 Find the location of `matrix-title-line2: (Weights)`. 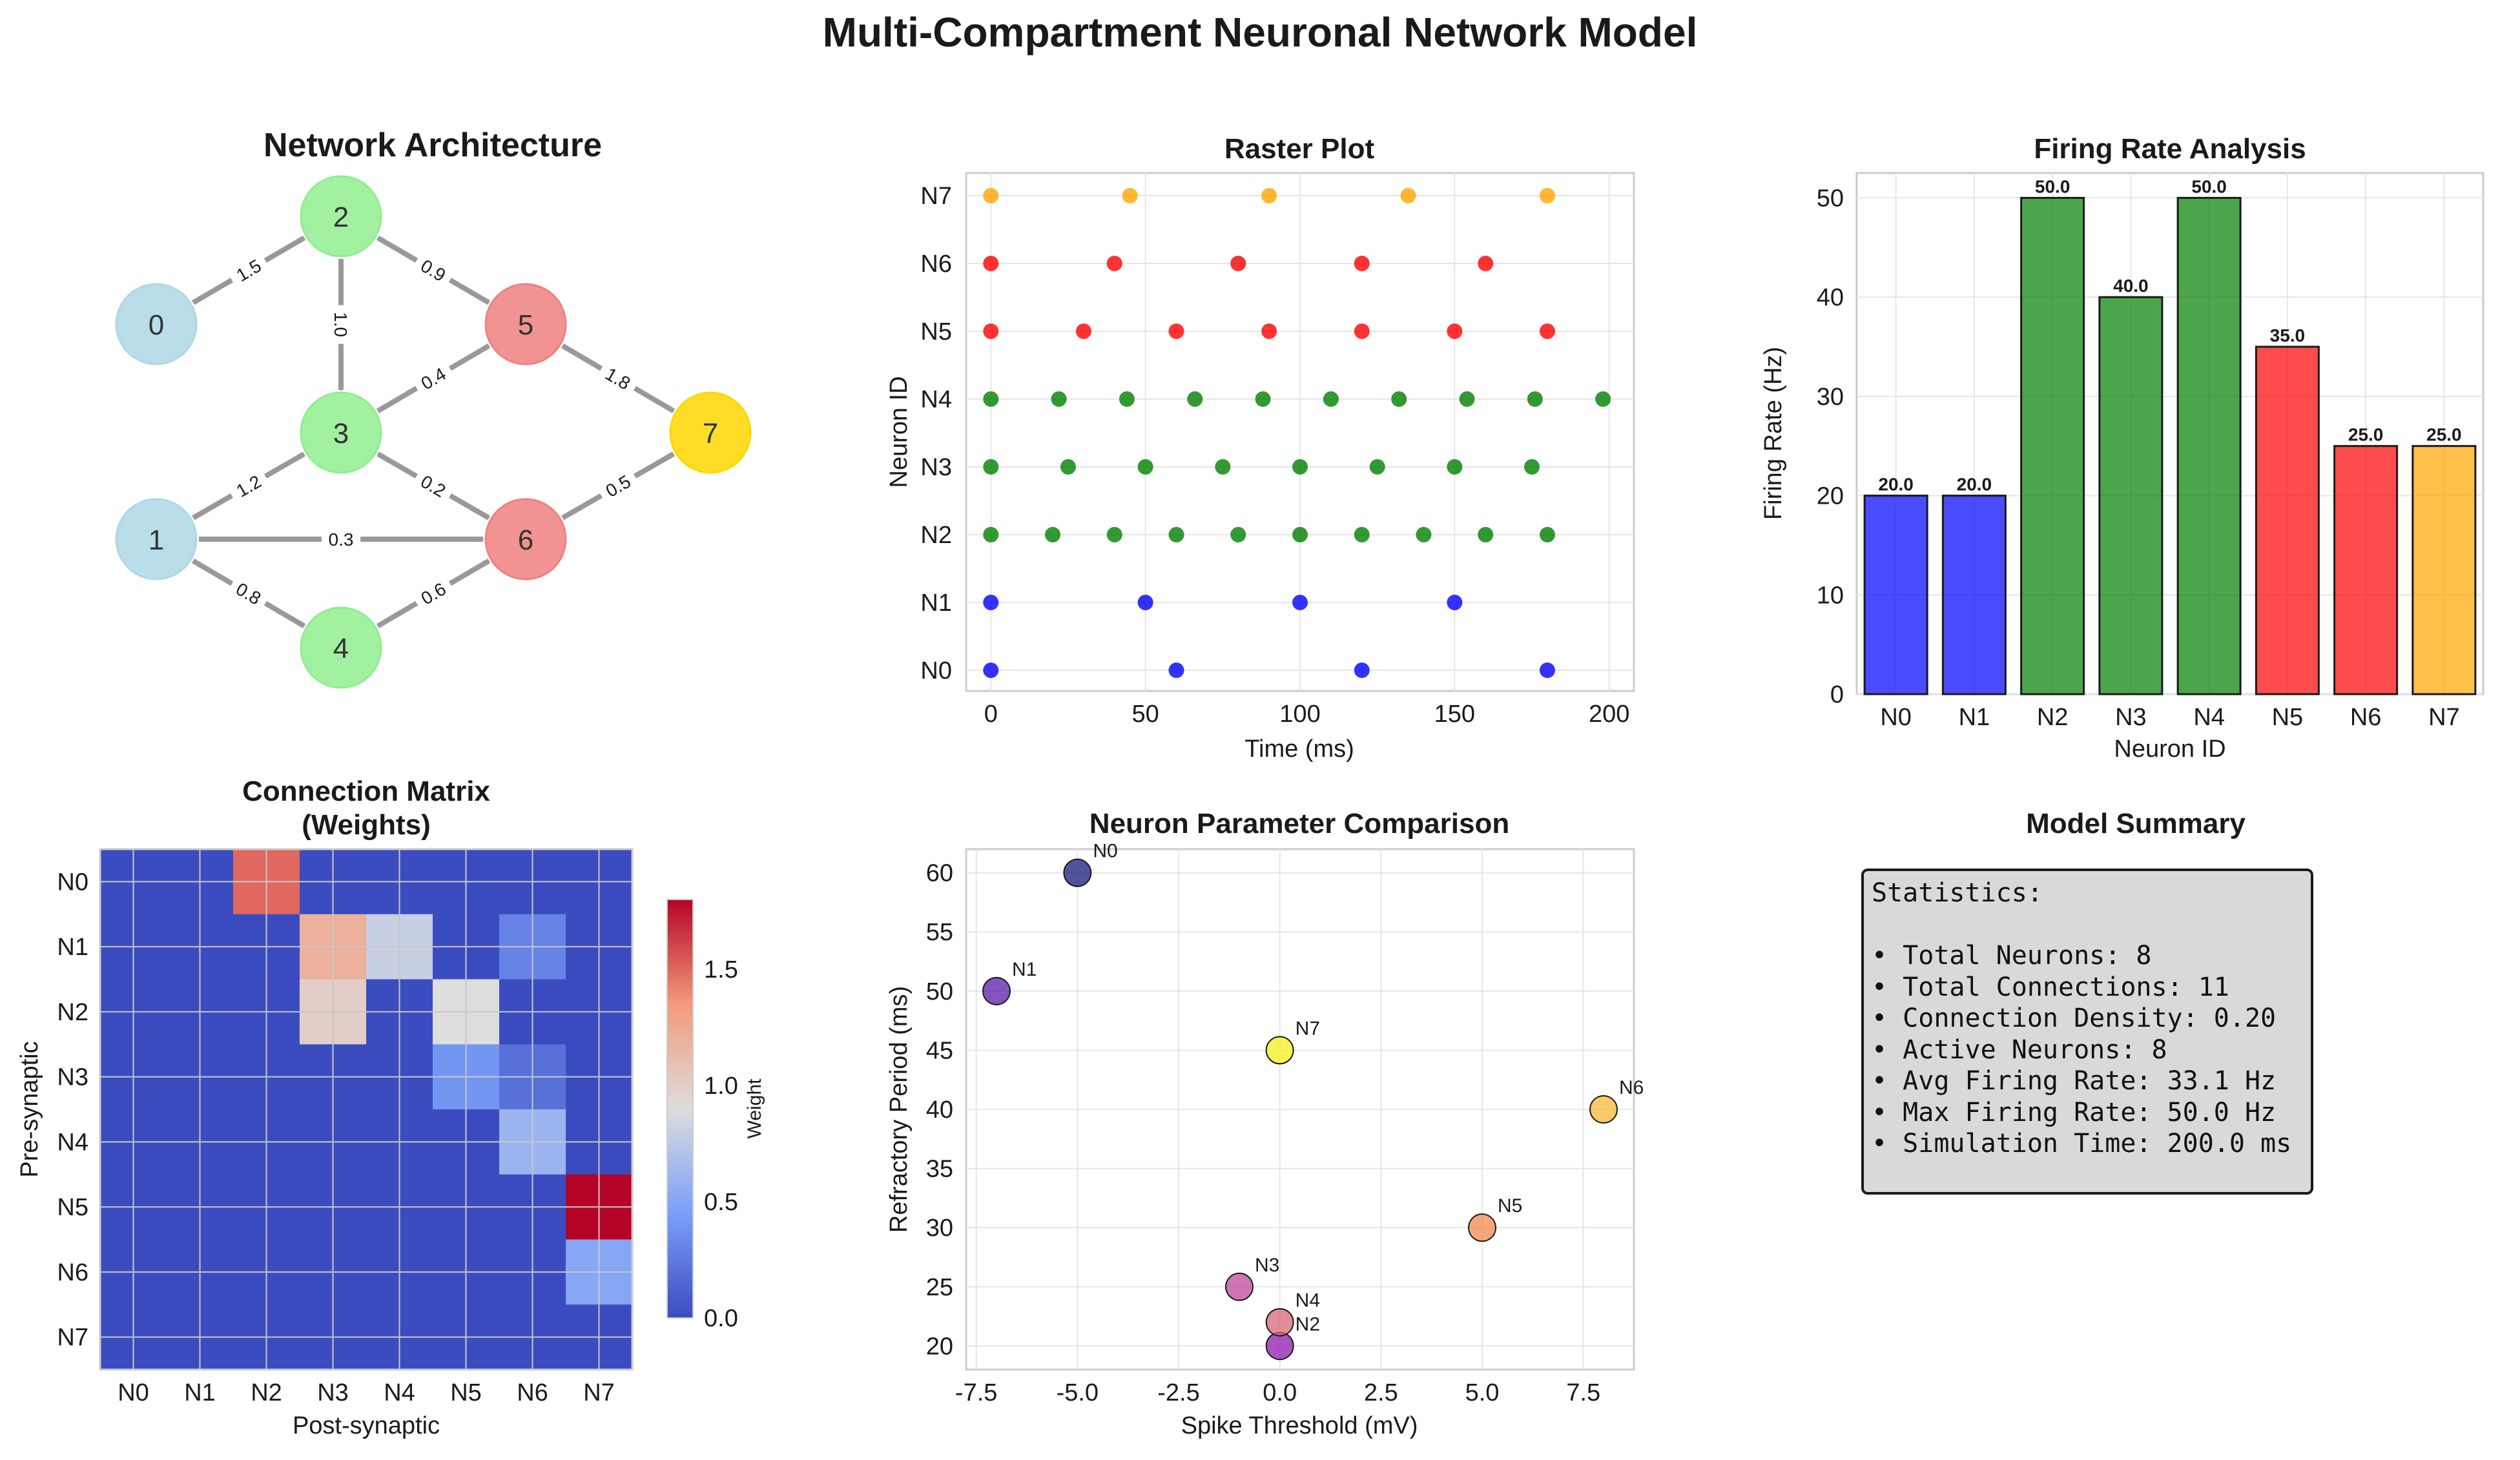

matrix-title-line2: (Weights) is located at coordinates (366, 825).